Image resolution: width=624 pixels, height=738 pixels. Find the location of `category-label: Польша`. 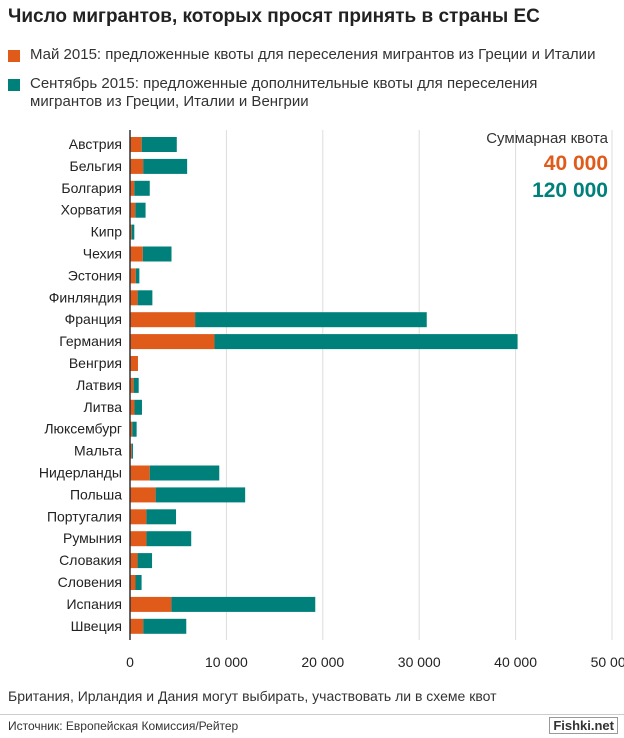

category-label: Польша is located at coordinates (96, 494).